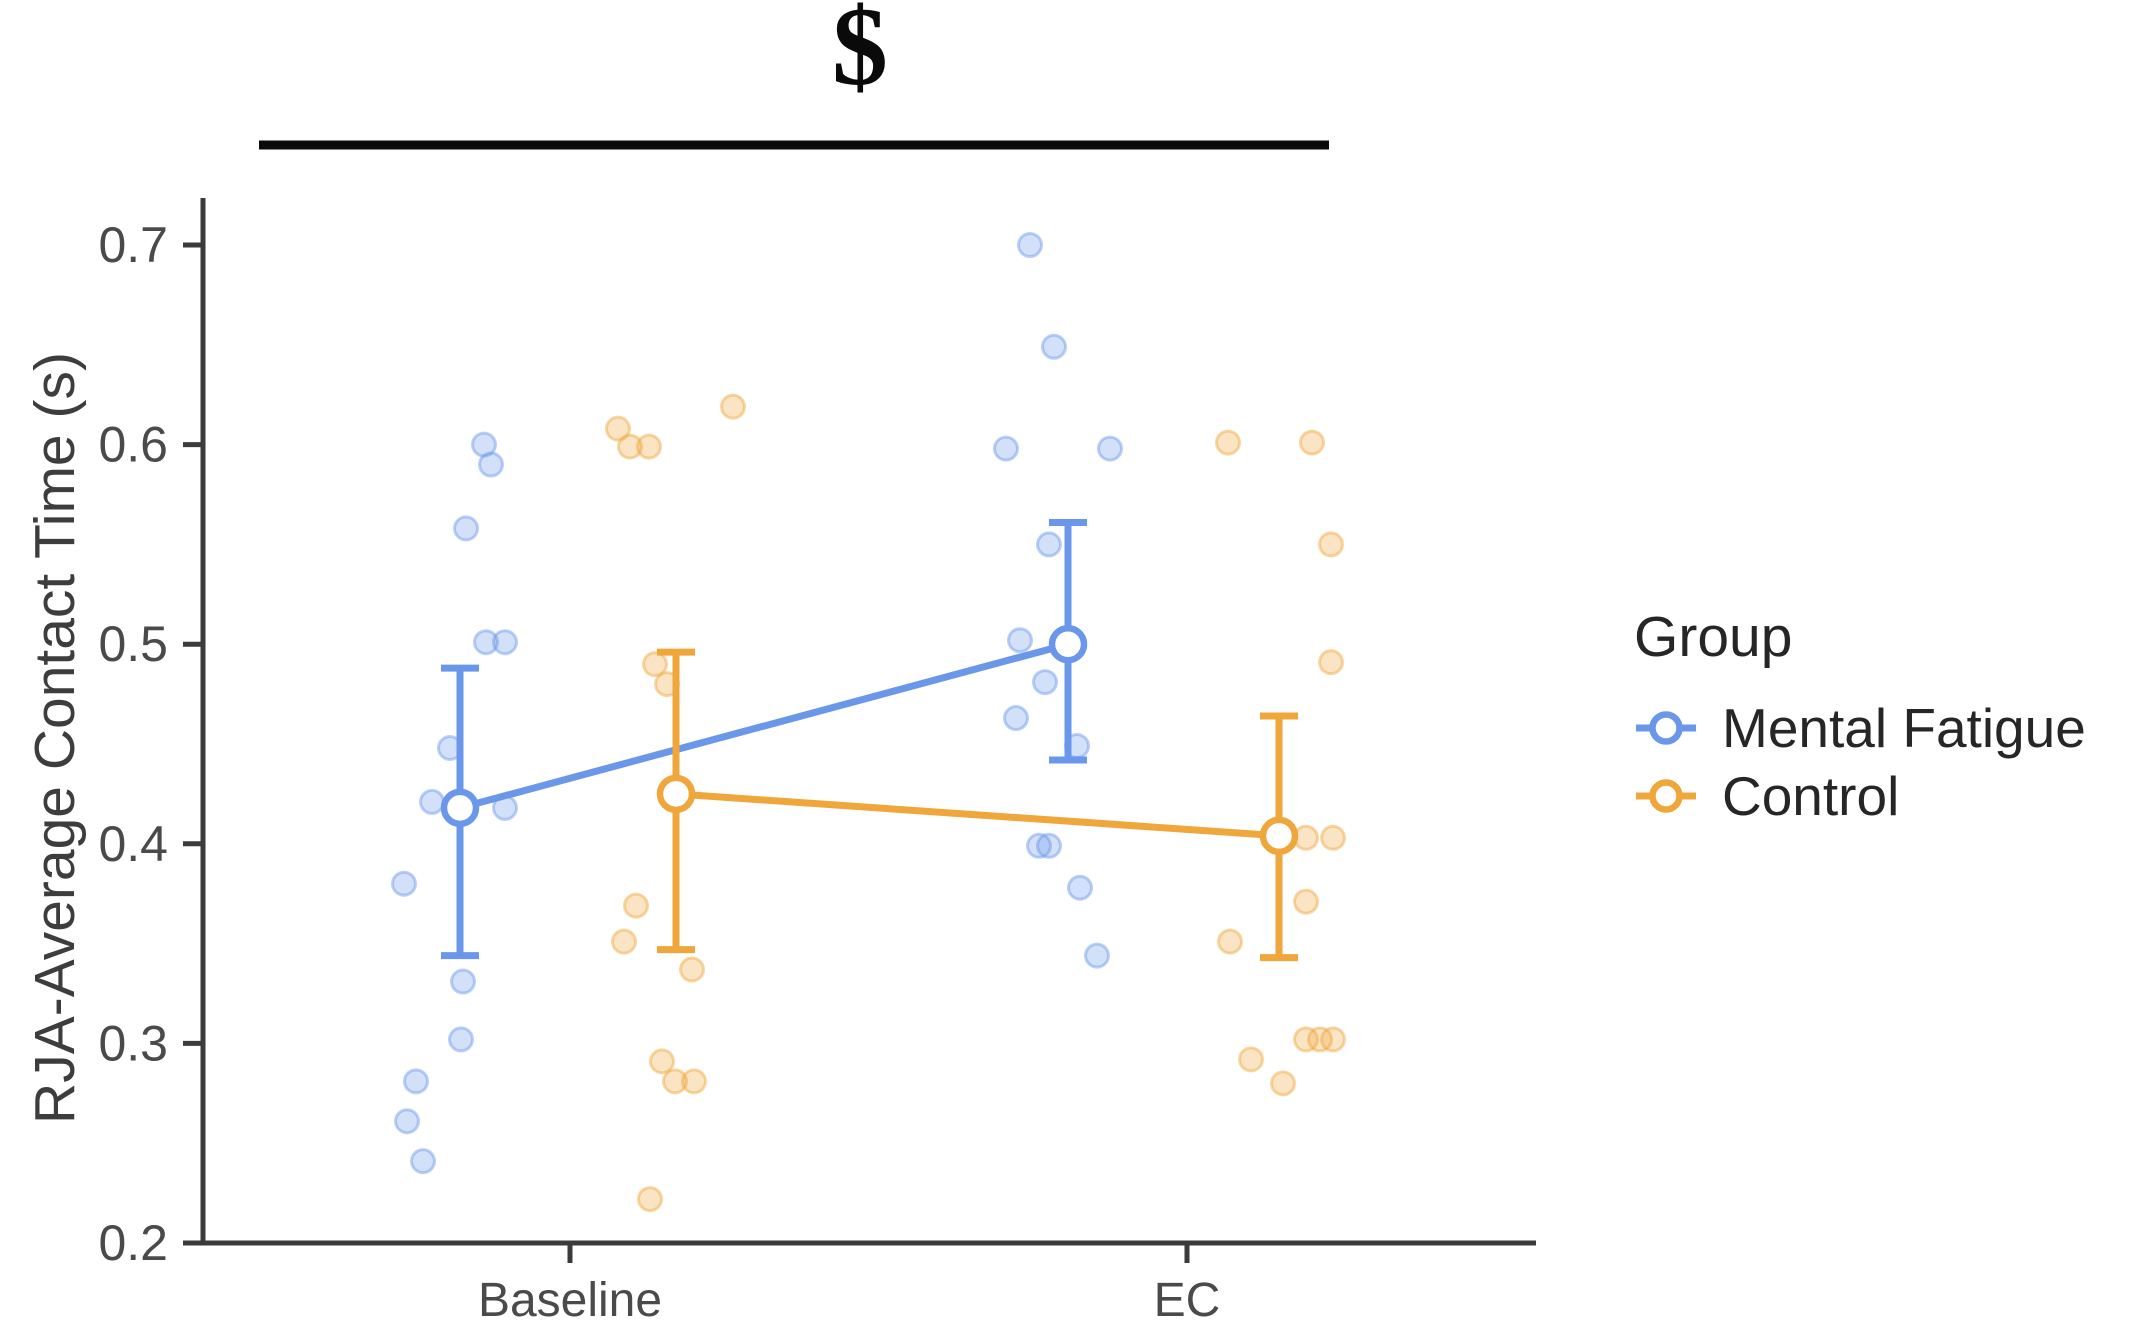 The image size is (2131, 1333). Describe the element at coordinates (860, 54) in the screenshot. I see `significance-label: $` at that location.